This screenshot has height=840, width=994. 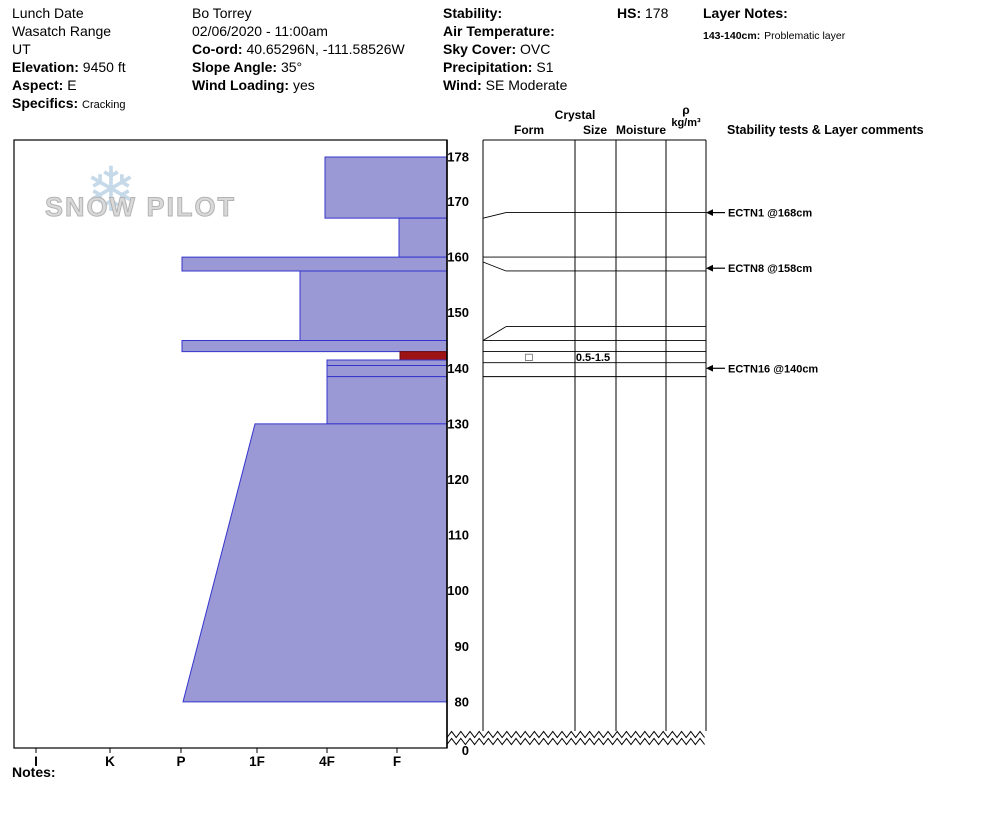 What do you see at coordinates (458, 201) in the screenshot?
I see `depth-label: 170` at bounding box center [458, 201].